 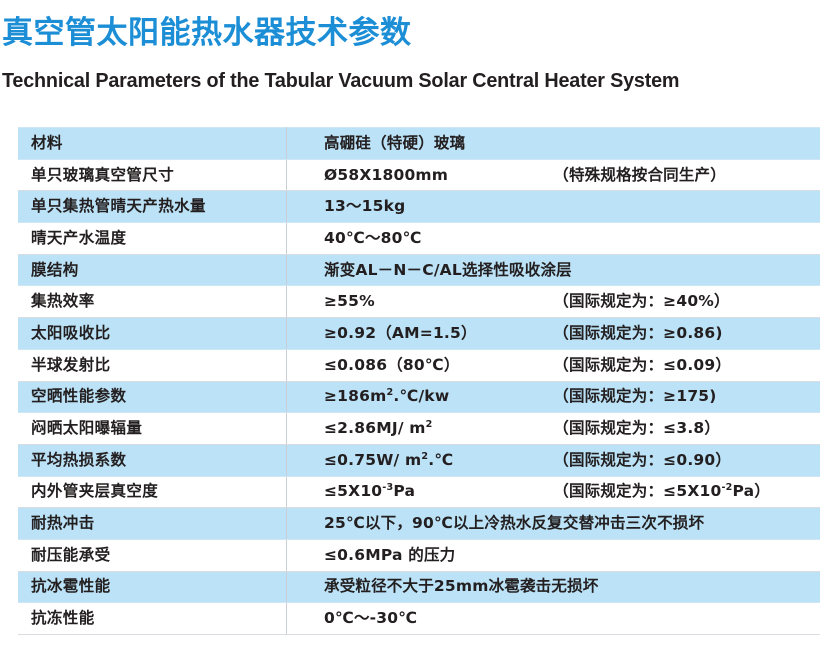 I want to click on parameter-value-cell: ≥55%, so click(x=420, y=302).